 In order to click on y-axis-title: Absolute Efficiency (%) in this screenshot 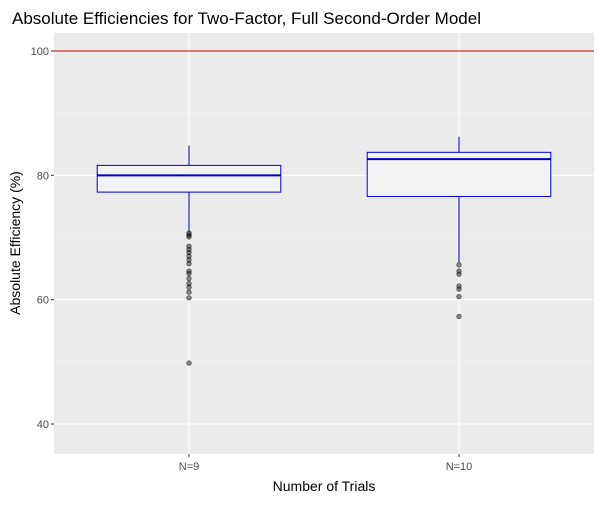, I will do `click(15, 243)`.